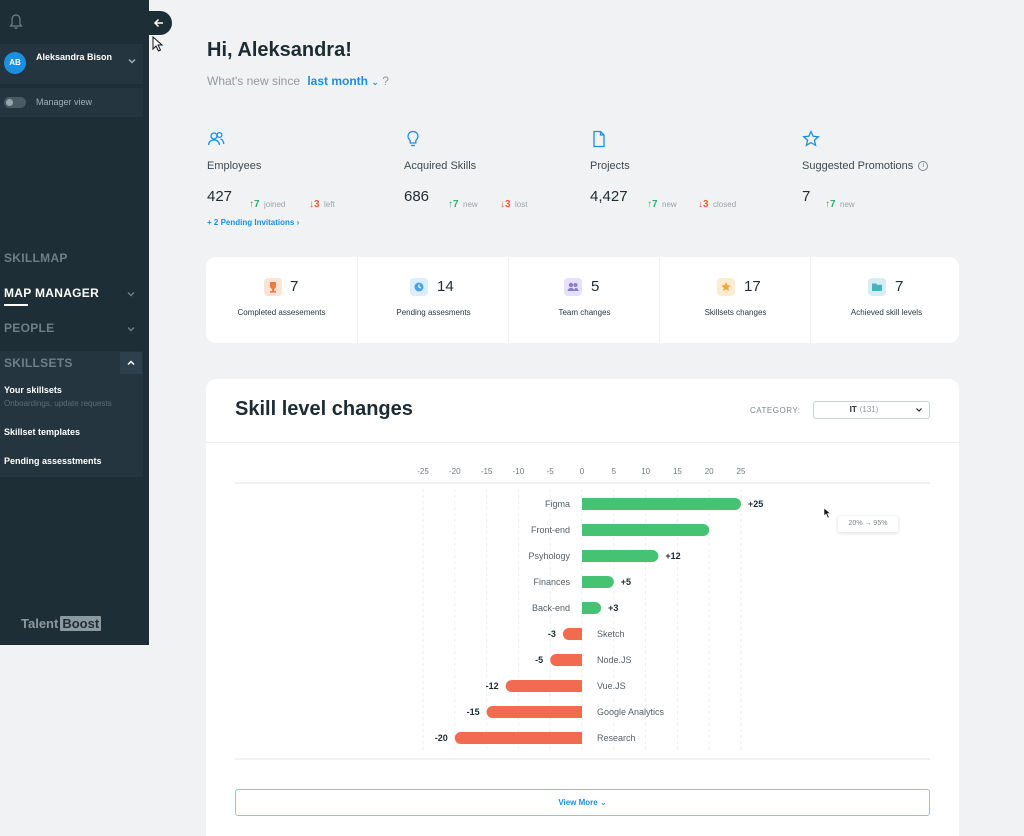 The image size is (1024, 836). What do you see at coordinates (281, 312) in the screenshot?
I see `summary-label: Completed assesements` at bounding box center [281, 312].